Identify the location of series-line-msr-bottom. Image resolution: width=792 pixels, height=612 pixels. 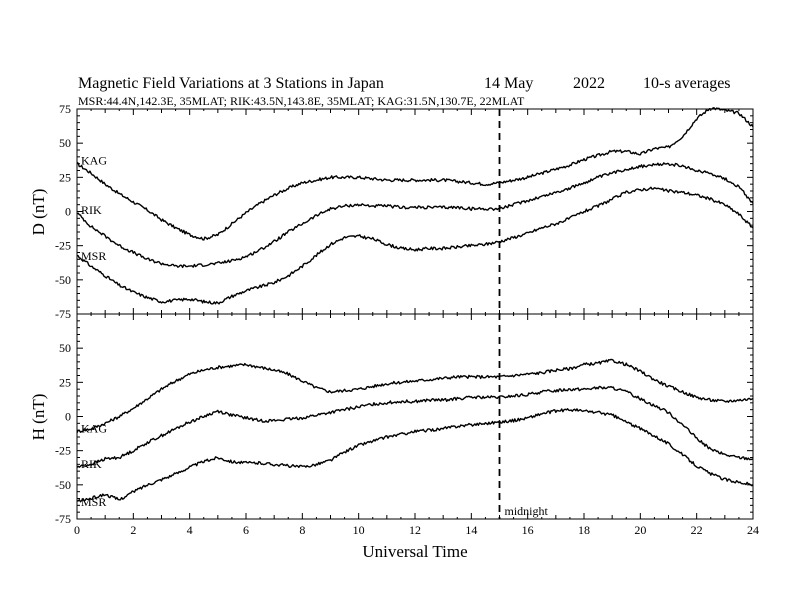
(415, 455).